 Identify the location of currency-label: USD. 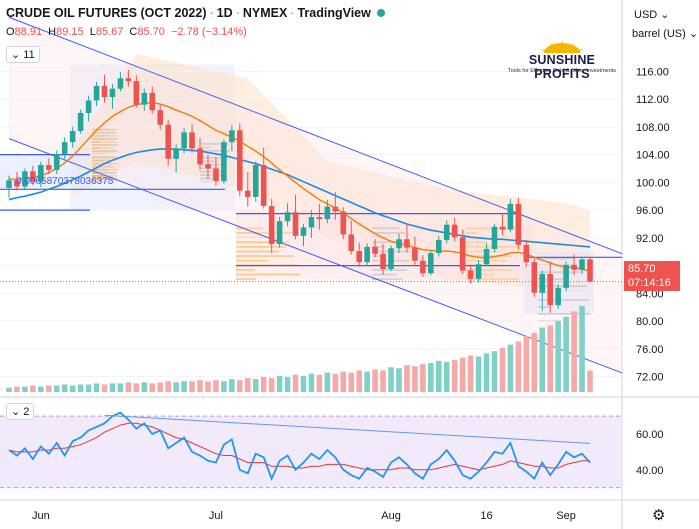
(646, 15).